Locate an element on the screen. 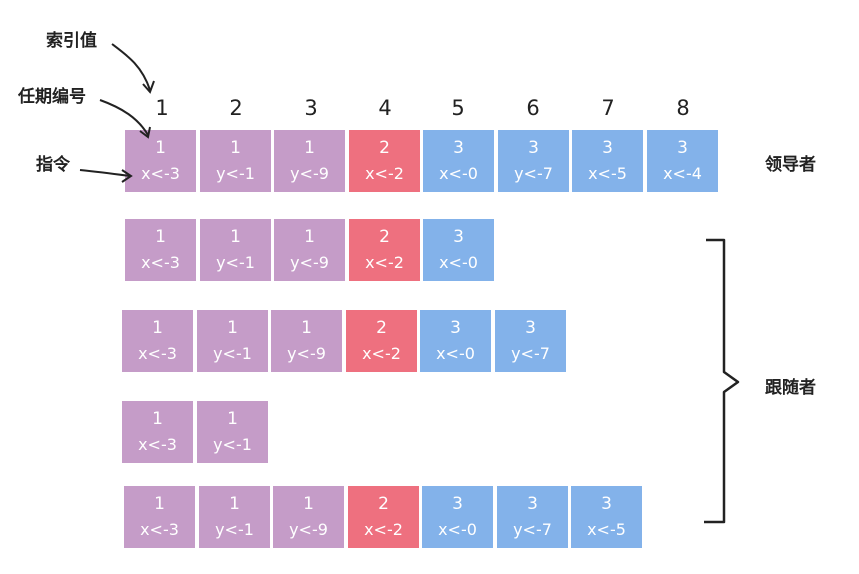  command-arrow-icon is located at coordinates (105, 173).